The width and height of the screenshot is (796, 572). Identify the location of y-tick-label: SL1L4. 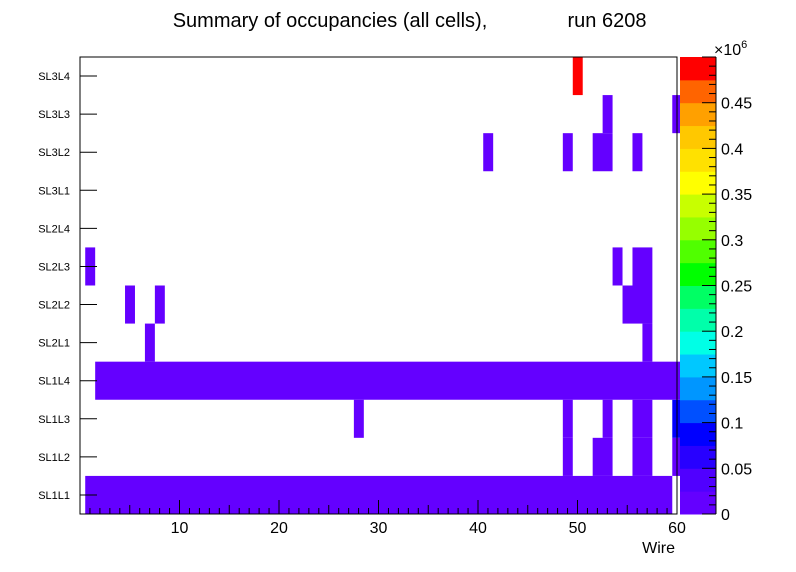
(54, 382).